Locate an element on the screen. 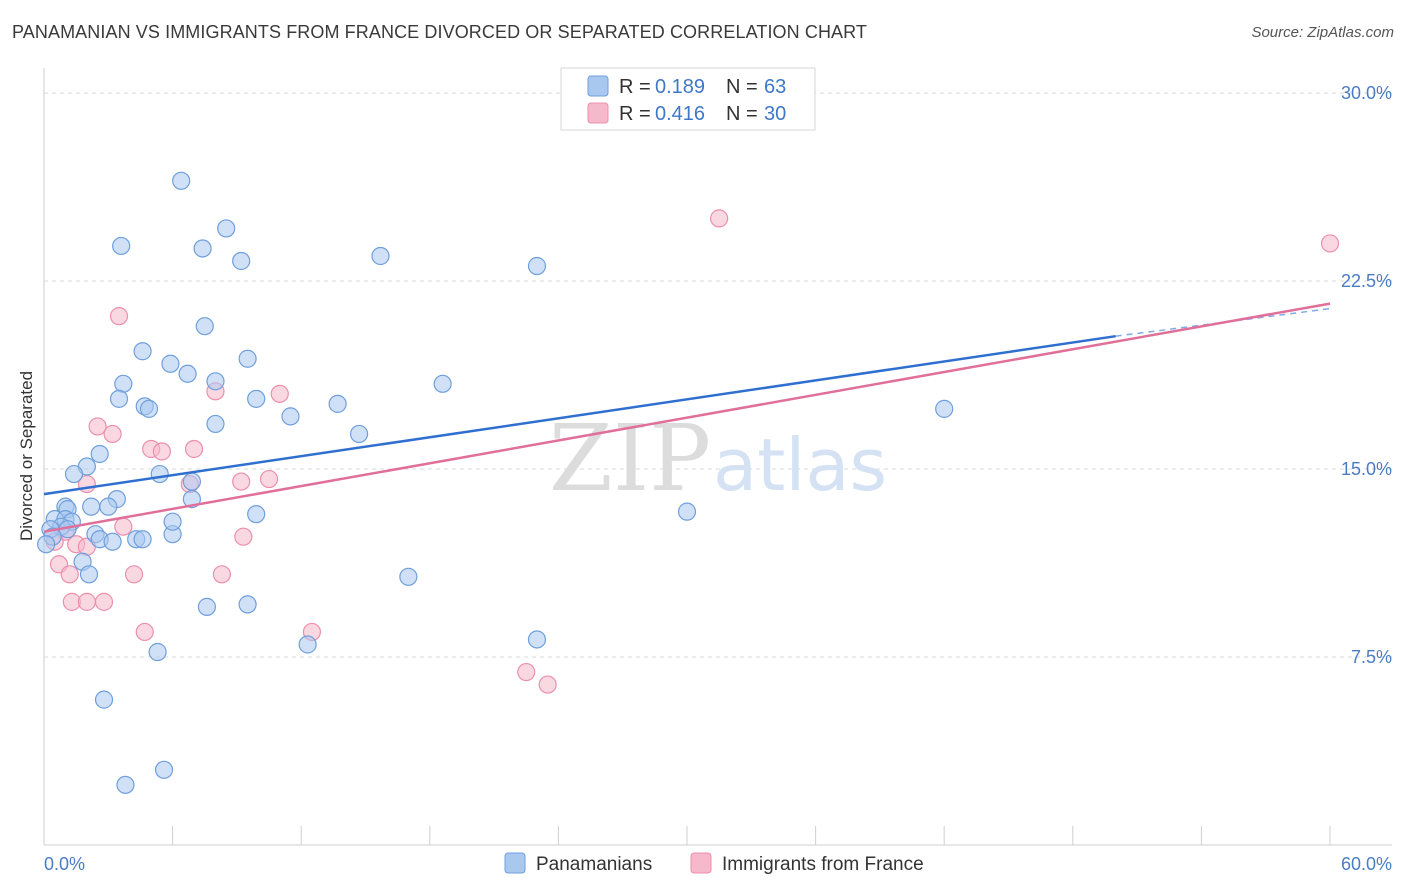  watermark: ZIP atlas is located at coordinates (718, 458).